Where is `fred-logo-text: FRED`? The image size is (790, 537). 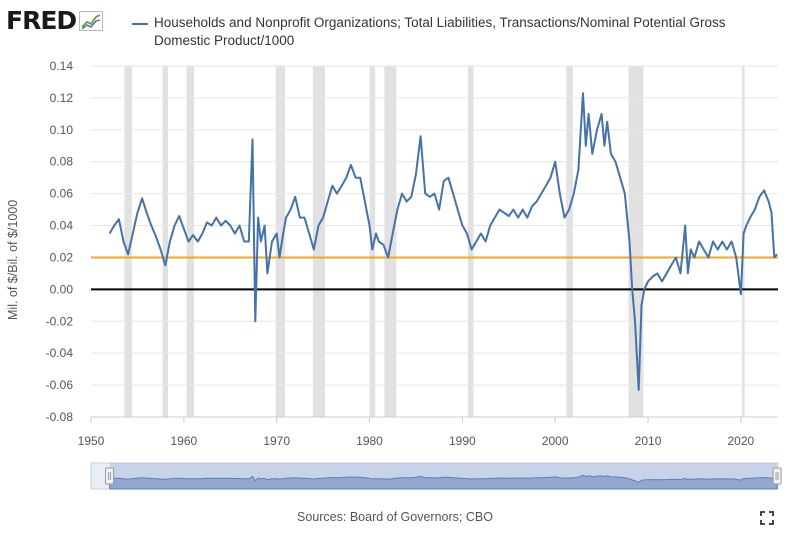 fred-logo-text: FRED is located at coordinates (41, 20).